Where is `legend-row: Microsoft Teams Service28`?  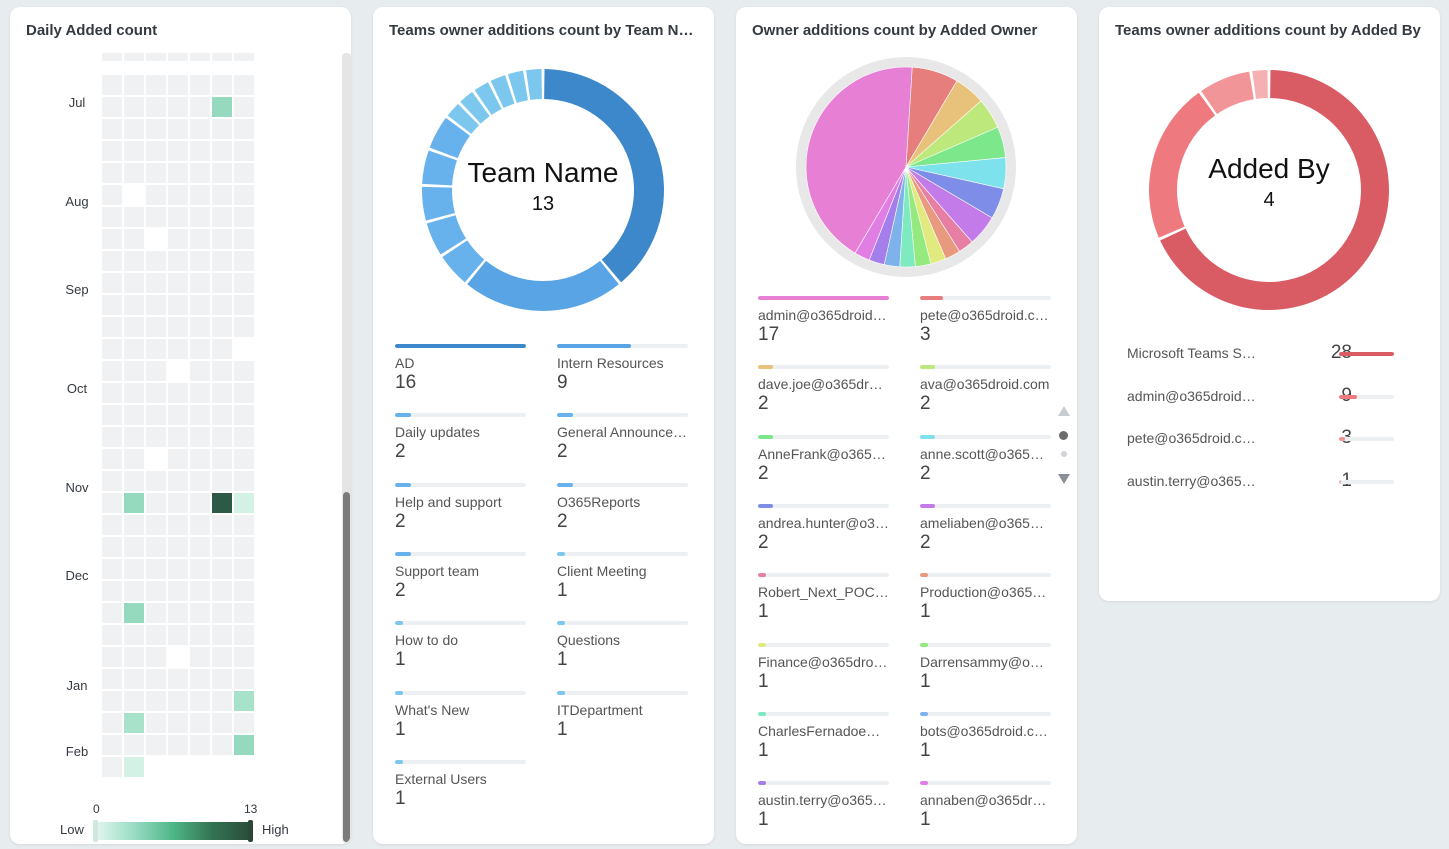
legend-row: Microsoft Teams Service28 is located at coordinates (1277, 355).